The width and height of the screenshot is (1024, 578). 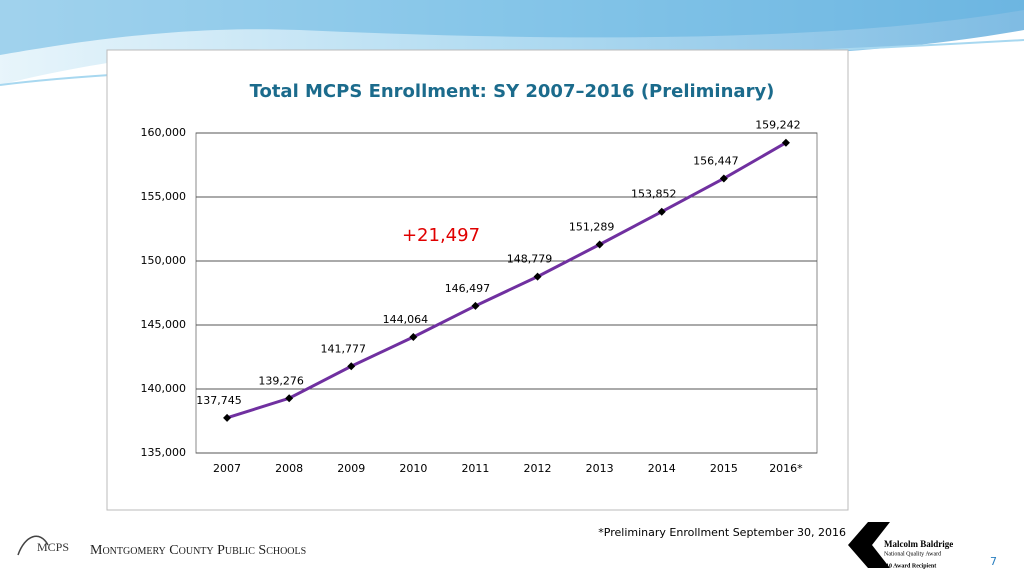 What do you see at coordinates (654, 194) in the screenshot?
I see `data-label: 153,852` at bounding box center [654, 194].